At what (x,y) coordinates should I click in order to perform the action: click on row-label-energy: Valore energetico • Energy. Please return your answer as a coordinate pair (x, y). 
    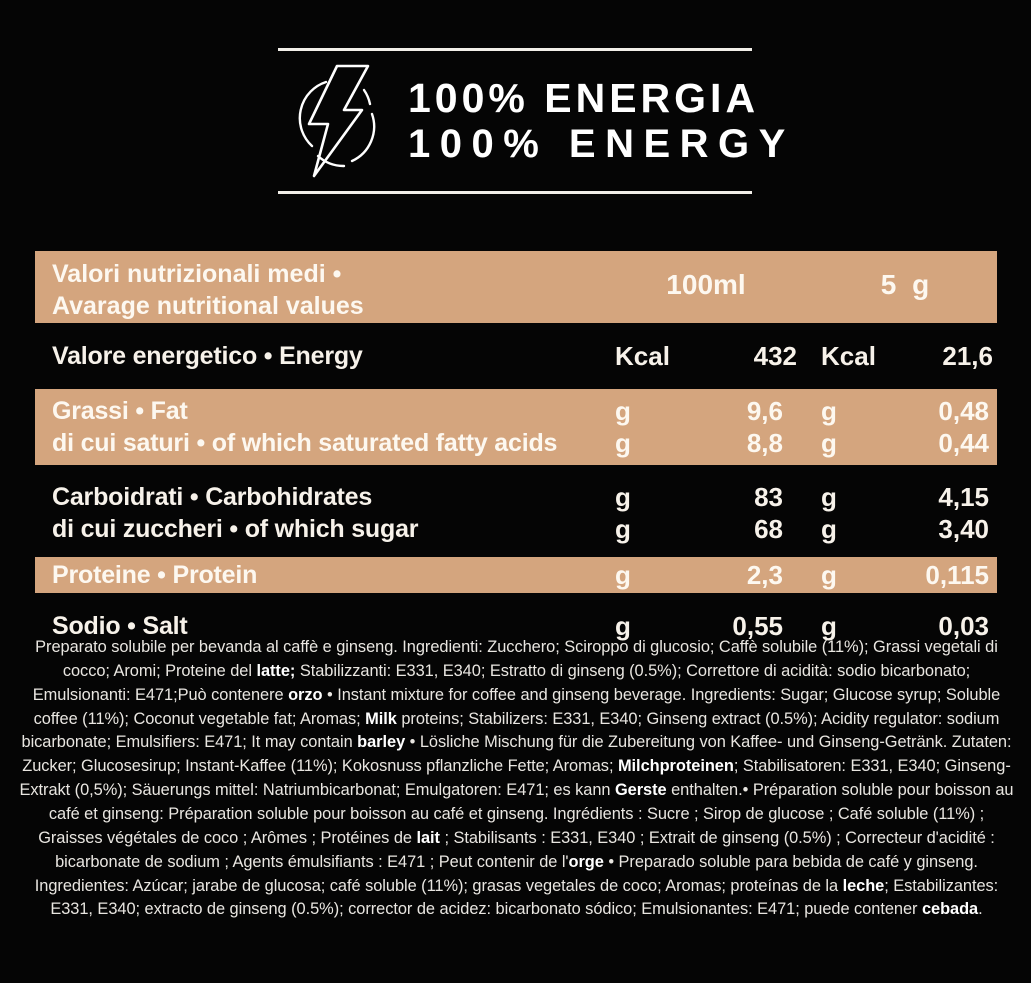
    Looking at the image, I should click on (207, 355).